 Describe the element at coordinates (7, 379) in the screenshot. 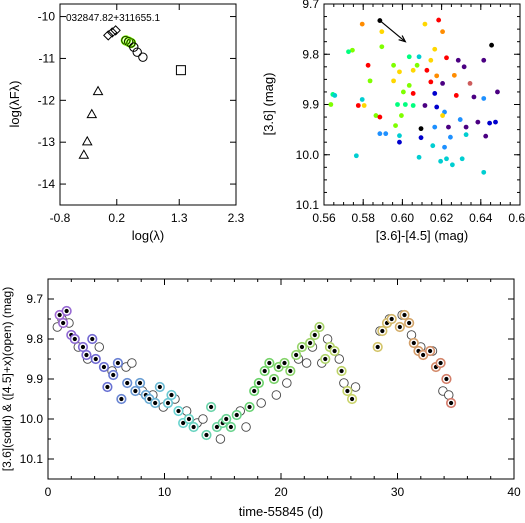

I see `lightcurve-ylabel: [3.6](solid) & ([4.5]+x)(open) (mag)` at that location.